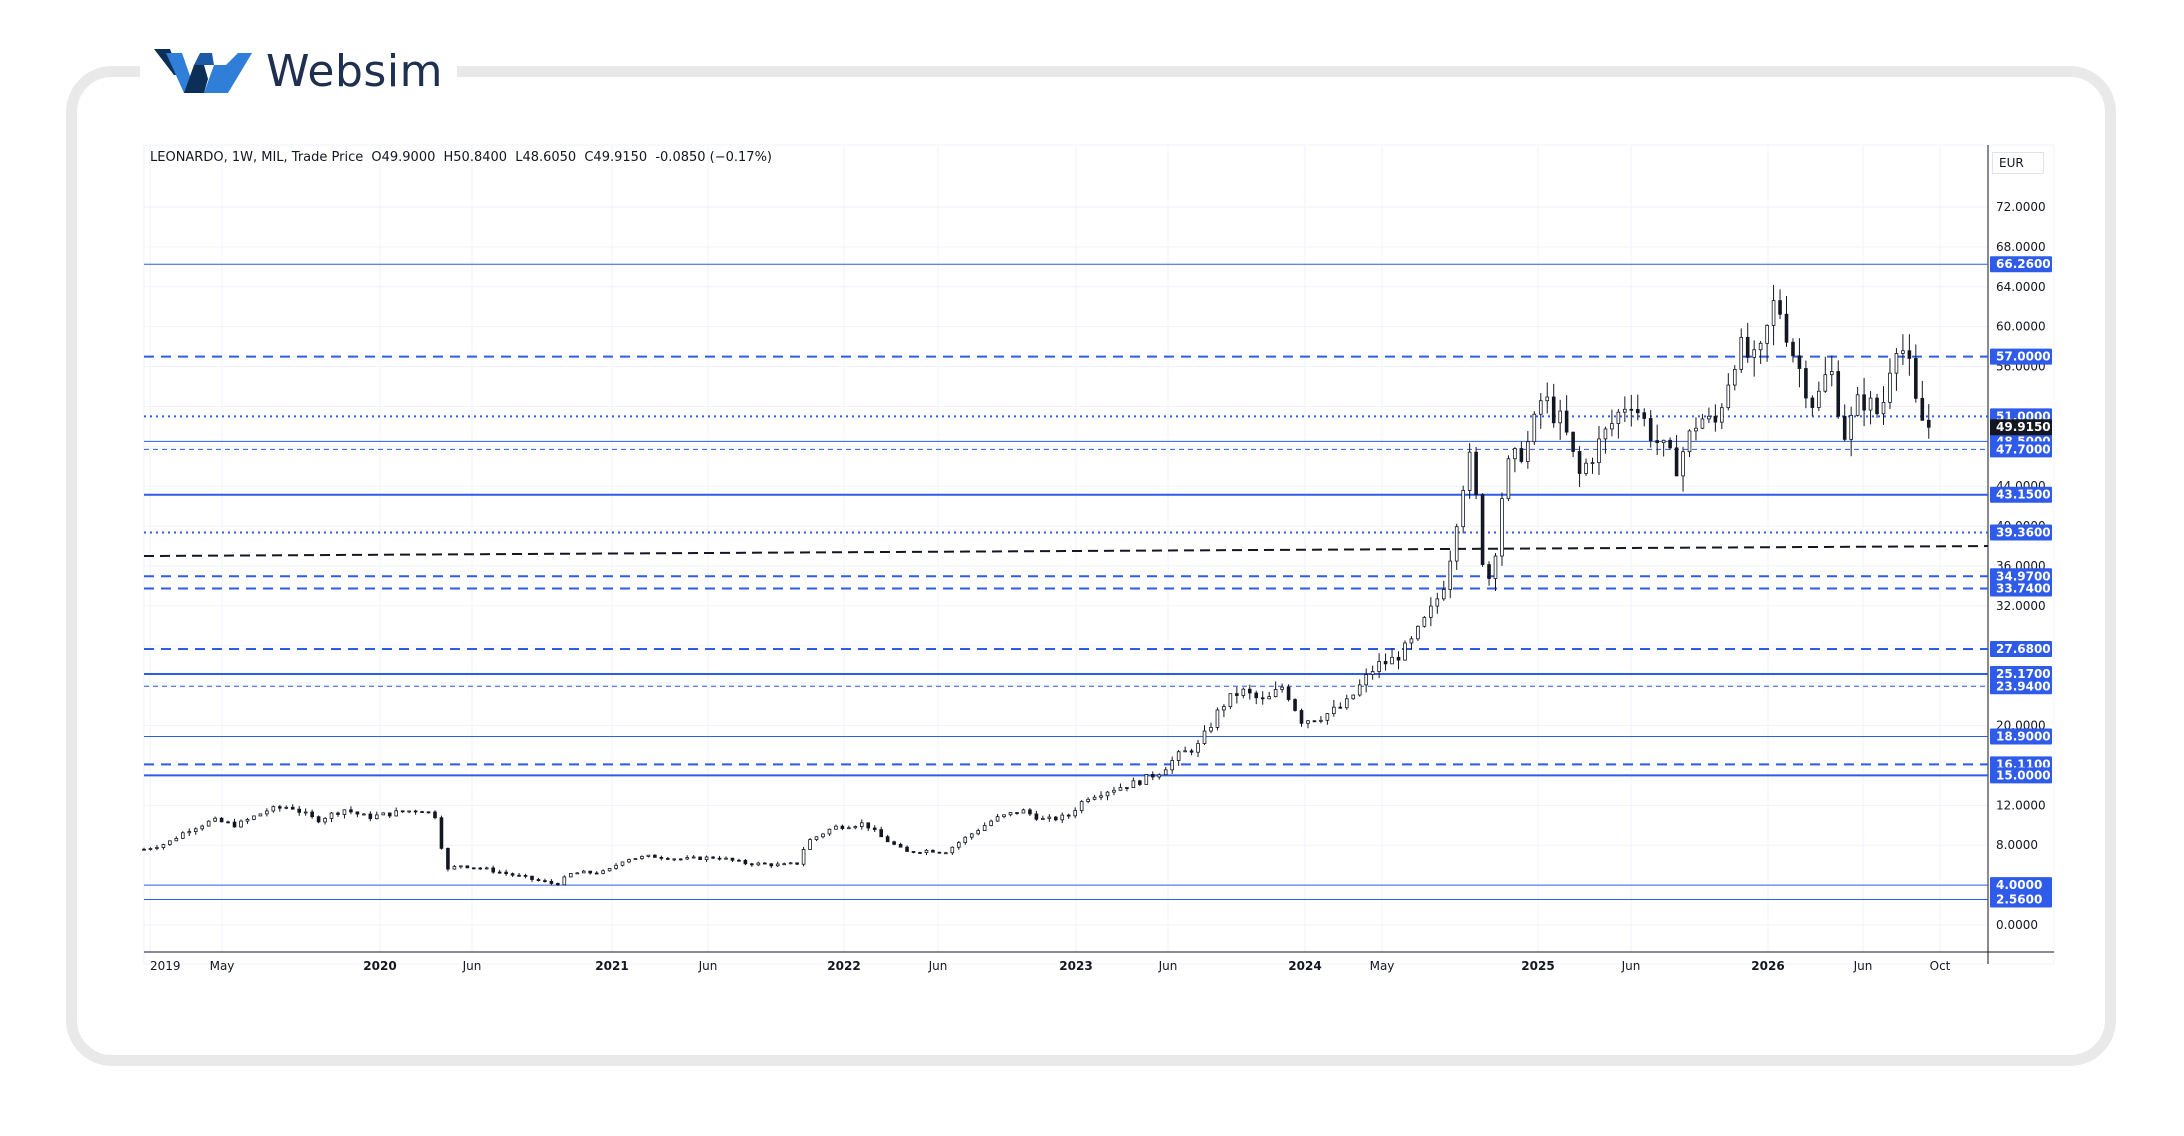  Describe the element at coordinates (2023, 532) in the screenshot. I see `level-price-label: 39.3600` at that location.